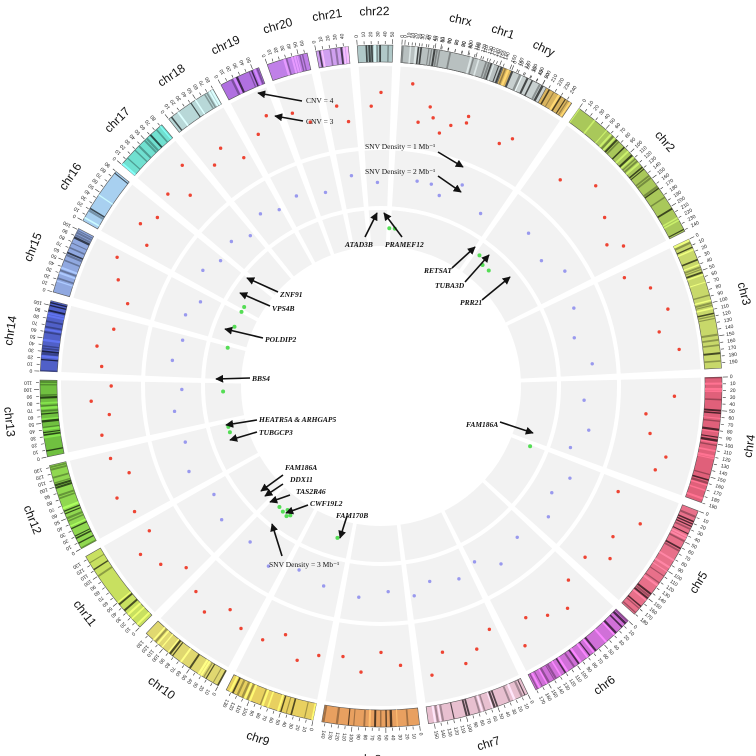 The image size is (756, 756). I want to click on tick-label-chr6-15: 150, so click(553, 694).